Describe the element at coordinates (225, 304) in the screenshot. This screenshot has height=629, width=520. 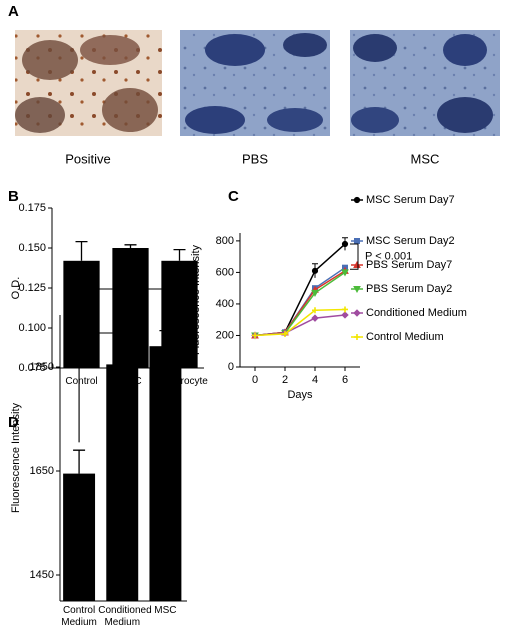
I see `y-tick-label: 400` at that location.